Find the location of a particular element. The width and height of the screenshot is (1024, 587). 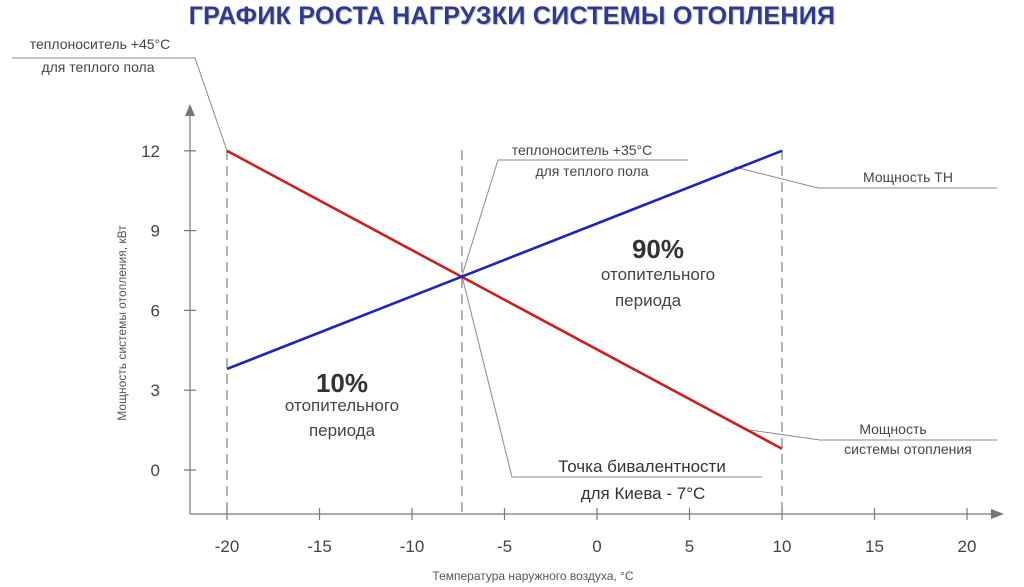

y-tick-label: 12 is located at coordinates (150, 151).